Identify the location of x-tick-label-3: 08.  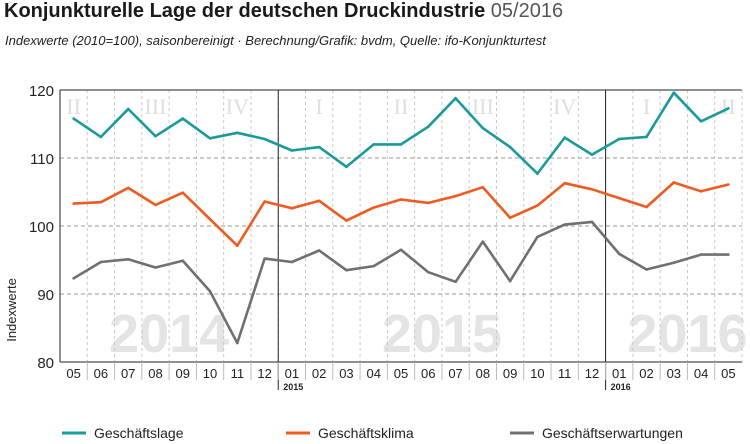
(155, 373).